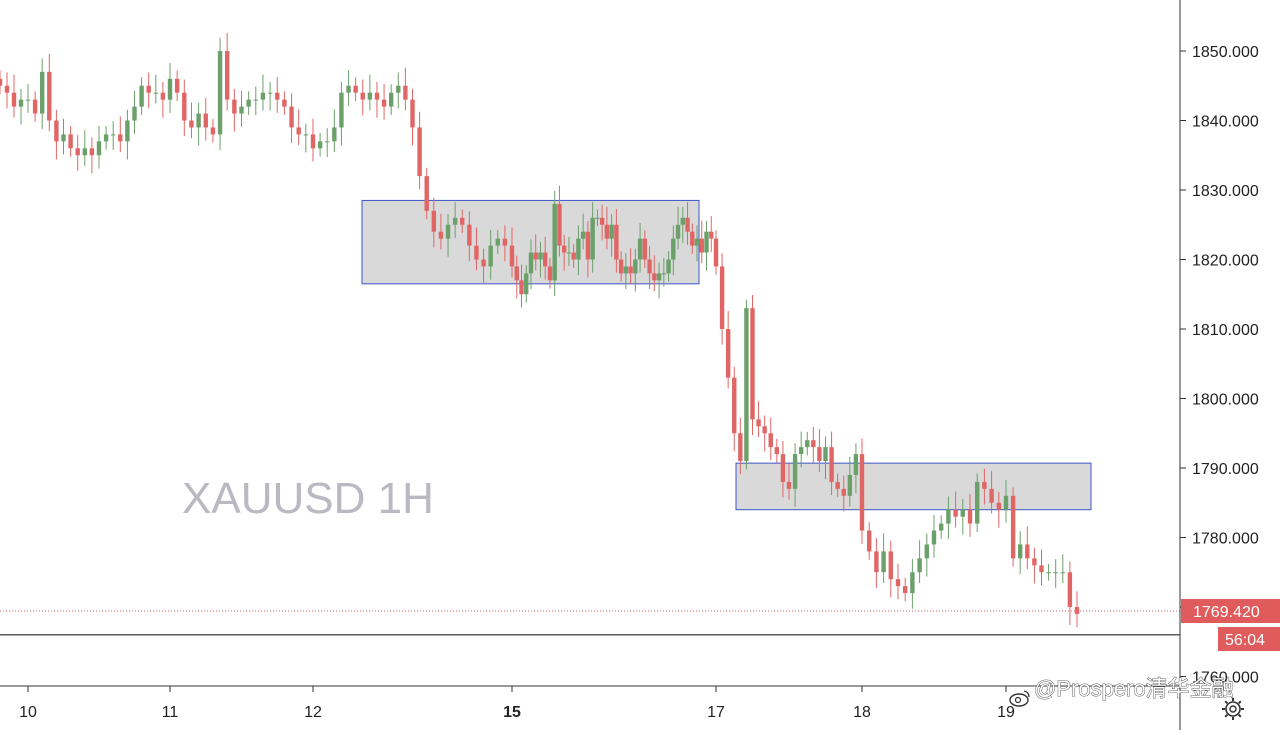  I want to click on time-tick-label: 17, so click(716, 712).